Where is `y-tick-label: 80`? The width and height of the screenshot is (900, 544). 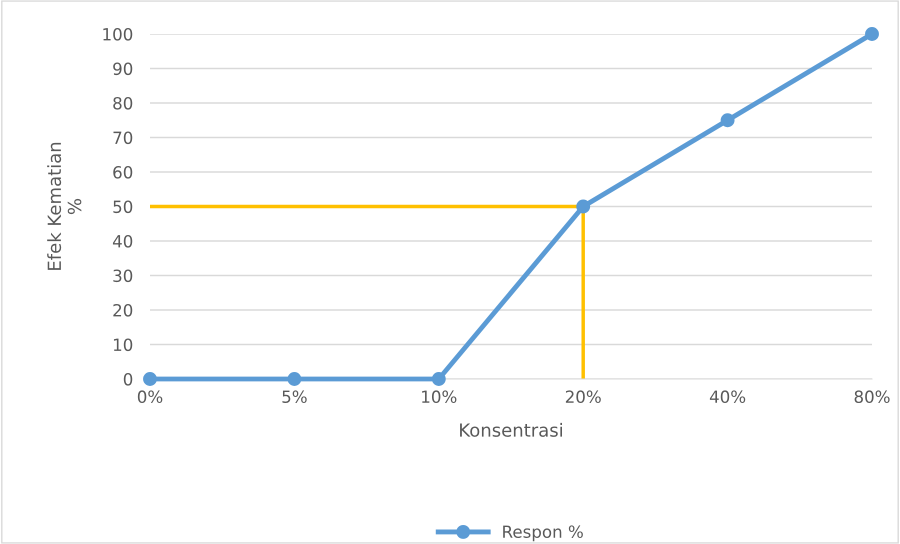 y-tick-label: 80 is located at coordinates (122, 103).